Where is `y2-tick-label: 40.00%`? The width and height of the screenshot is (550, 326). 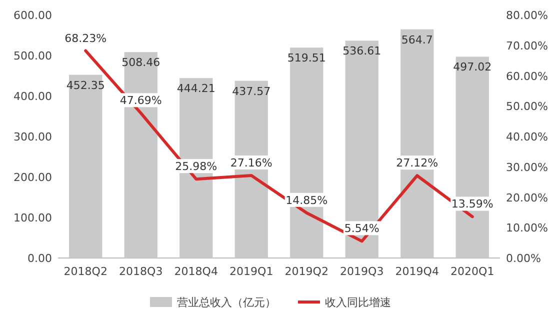 y2-tick-label: 40.00% is located at coordinates (527, 137).